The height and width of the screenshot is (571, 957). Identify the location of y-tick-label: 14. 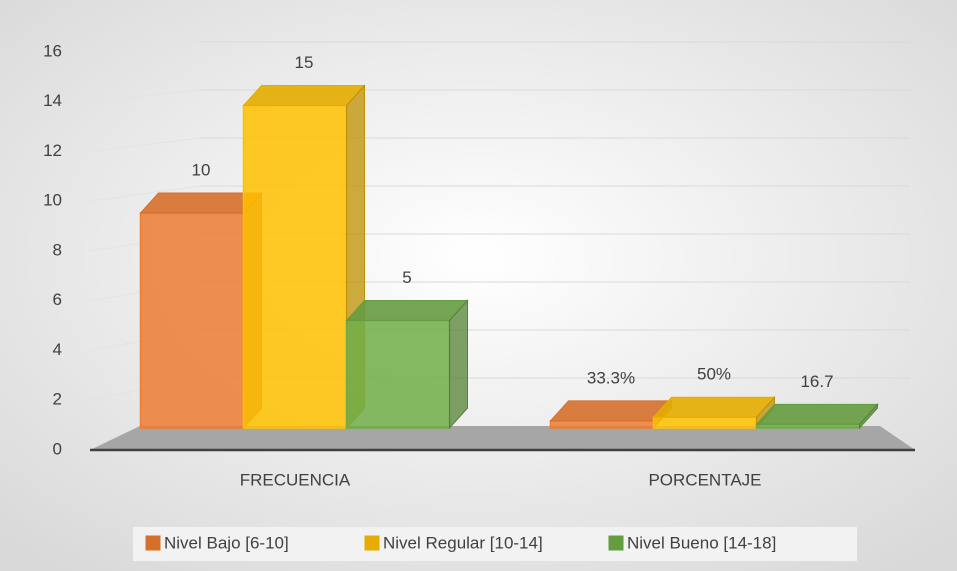
(52, 100).